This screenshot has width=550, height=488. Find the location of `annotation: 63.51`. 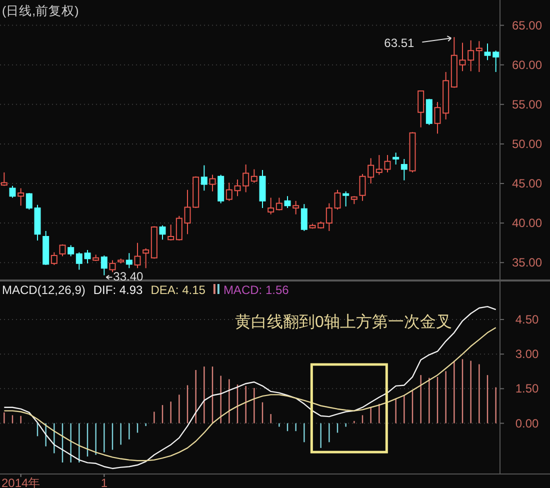

annotation: 63.51 is located at coordinates (399, 43).